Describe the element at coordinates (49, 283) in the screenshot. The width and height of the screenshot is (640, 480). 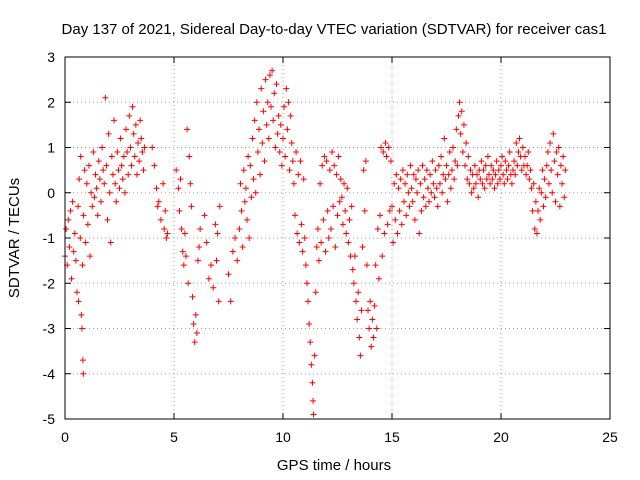
I see `y-tick-label: -2` at that location.